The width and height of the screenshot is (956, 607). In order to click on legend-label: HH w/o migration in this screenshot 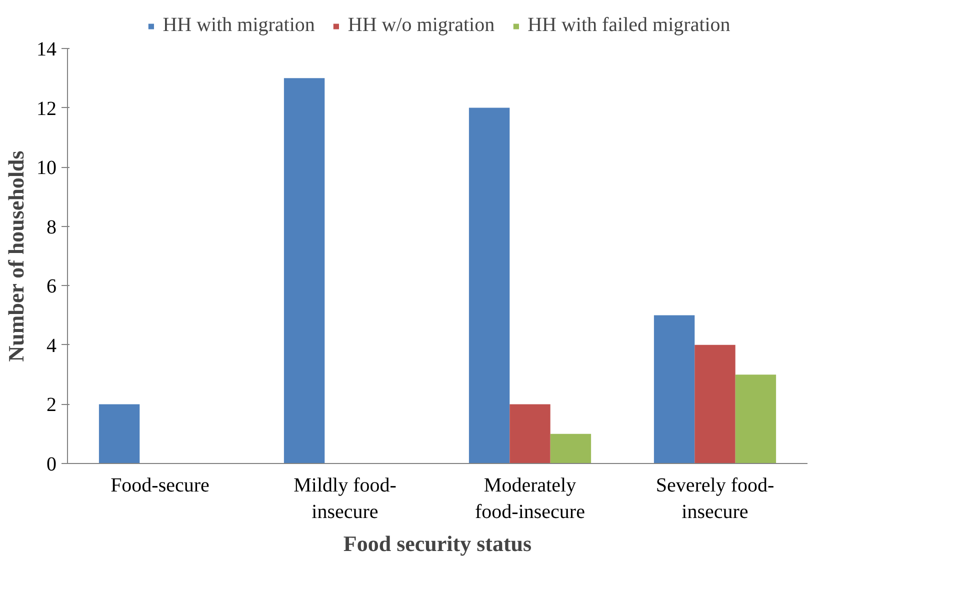, I will do `click(421, 25)`.